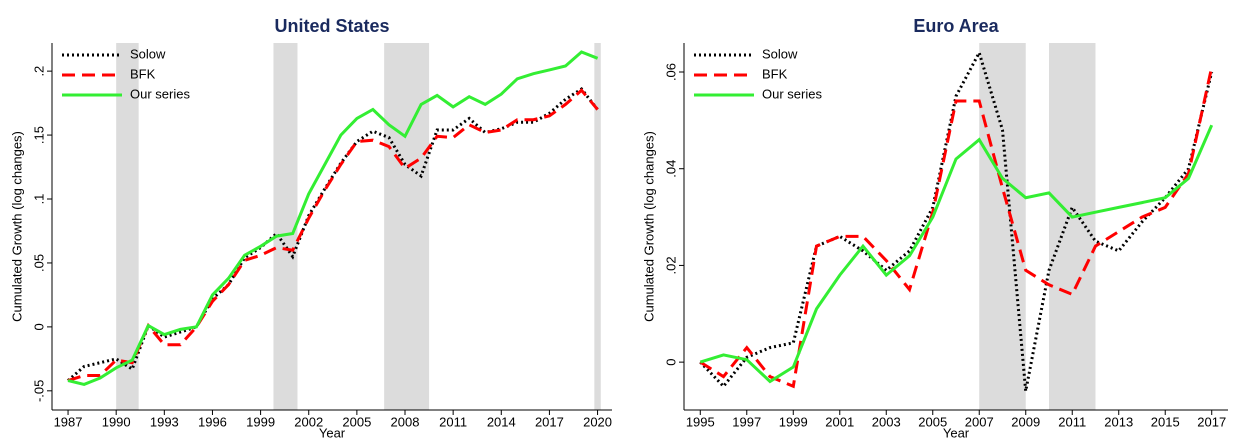 The height and width of the screenshot is (439, 1234). Describe the element at coordinates (308, 421) in the screenshot. I see `x-tick-label: 2002` at that location.